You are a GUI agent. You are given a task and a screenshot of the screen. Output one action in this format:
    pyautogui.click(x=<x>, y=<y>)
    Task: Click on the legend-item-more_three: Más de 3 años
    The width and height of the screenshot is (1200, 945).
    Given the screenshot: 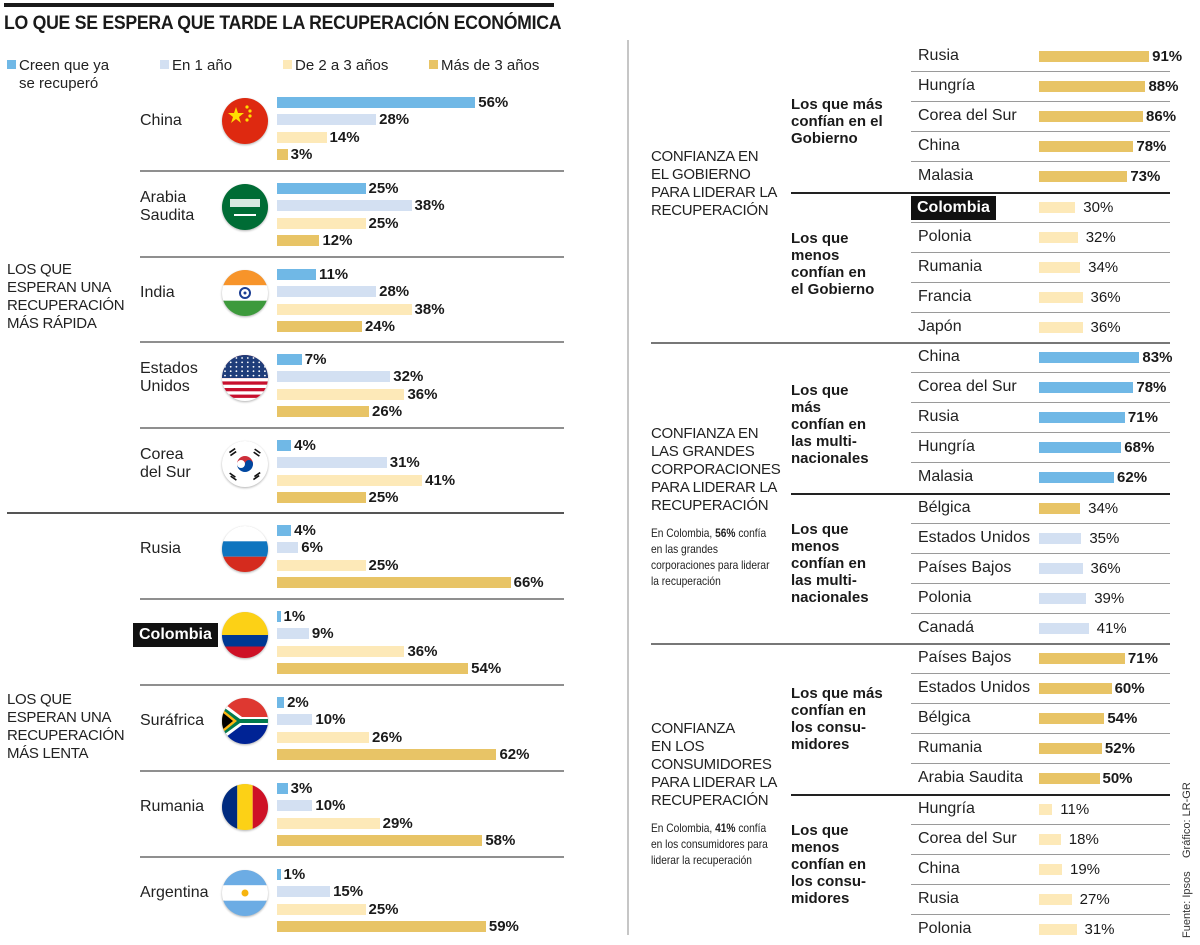 What is the action you would take?
    pyautogui.click(x=484, y=66)
    